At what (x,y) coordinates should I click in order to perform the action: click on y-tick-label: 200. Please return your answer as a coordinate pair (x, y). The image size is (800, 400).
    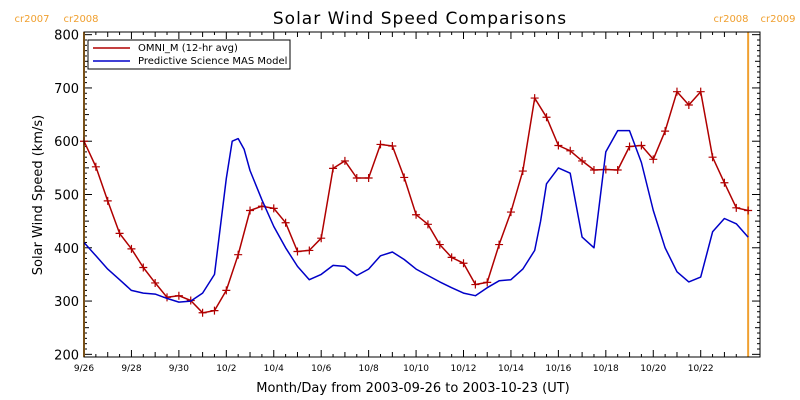
    Looking at the image, I should click on (66, 355).